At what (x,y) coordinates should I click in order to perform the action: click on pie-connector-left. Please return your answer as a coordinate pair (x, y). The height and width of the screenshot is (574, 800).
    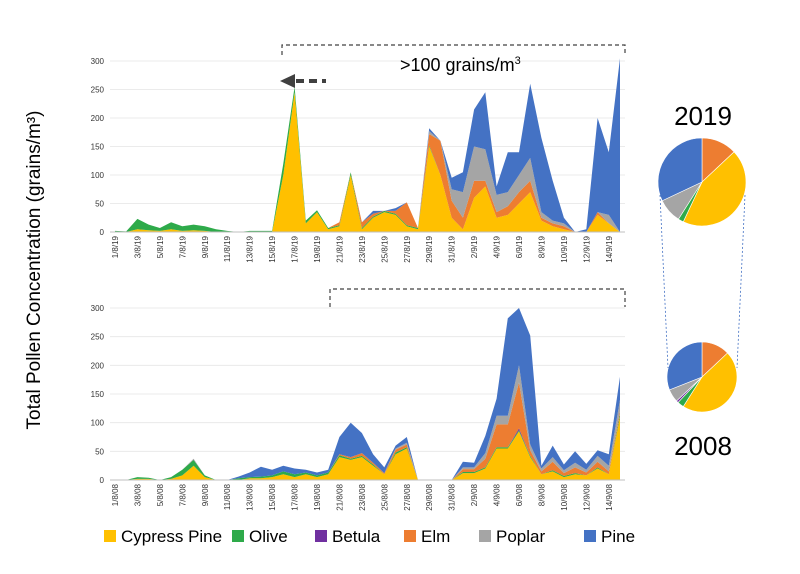
    Looking at the image, I should click on (664, 281).